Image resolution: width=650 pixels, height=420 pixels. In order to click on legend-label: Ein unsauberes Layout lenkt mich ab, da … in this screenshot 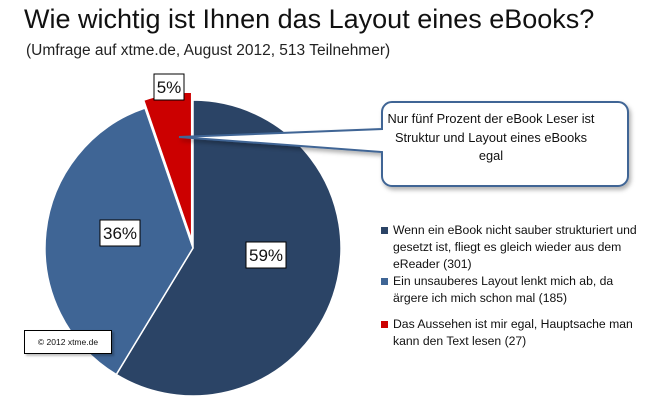, I will do `click(503, 289)`.